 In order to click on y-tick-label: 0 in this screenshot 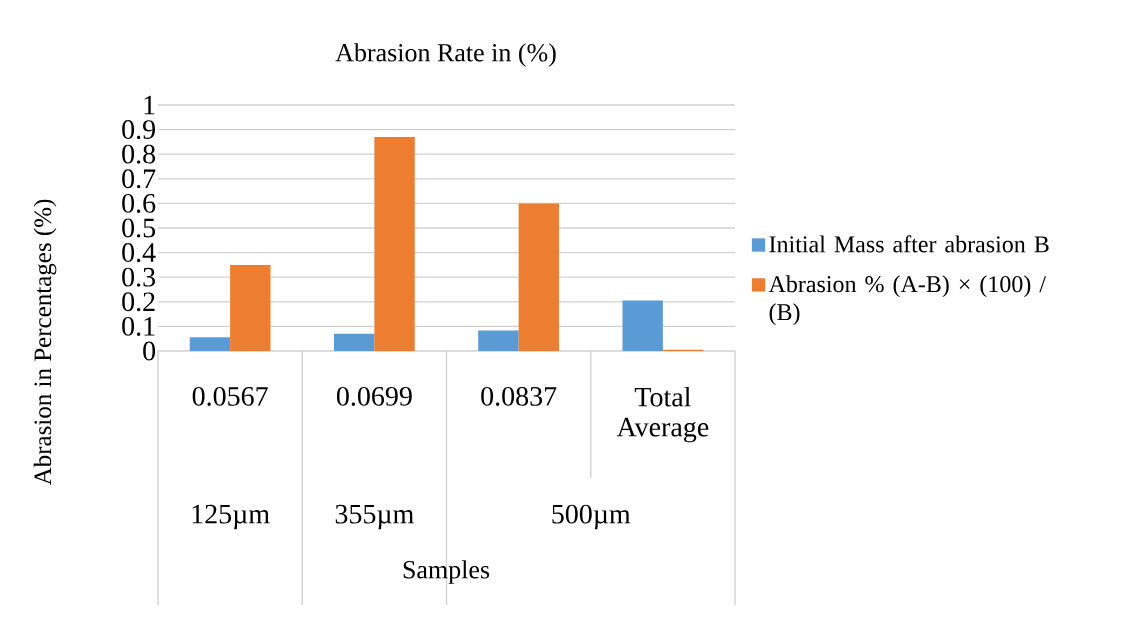, I will do `click(149, 351)`.